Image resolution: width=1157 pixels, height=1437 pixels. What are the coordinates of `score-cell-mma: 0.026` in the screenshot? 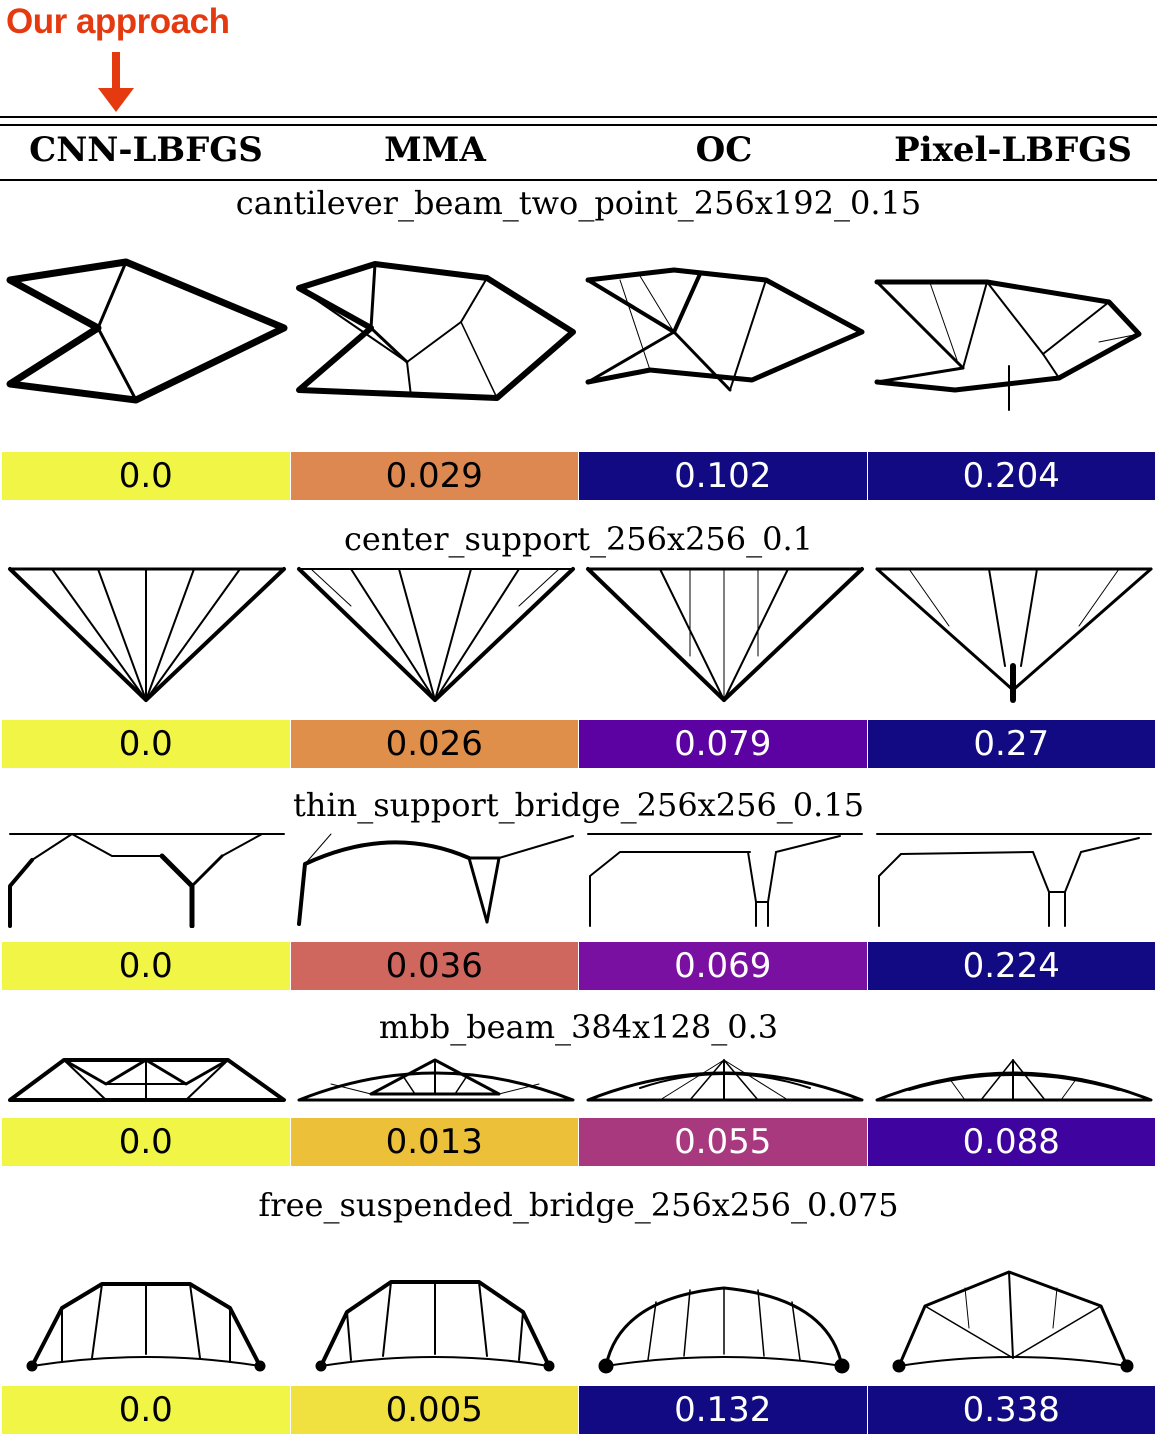 It's located at (434, 744).